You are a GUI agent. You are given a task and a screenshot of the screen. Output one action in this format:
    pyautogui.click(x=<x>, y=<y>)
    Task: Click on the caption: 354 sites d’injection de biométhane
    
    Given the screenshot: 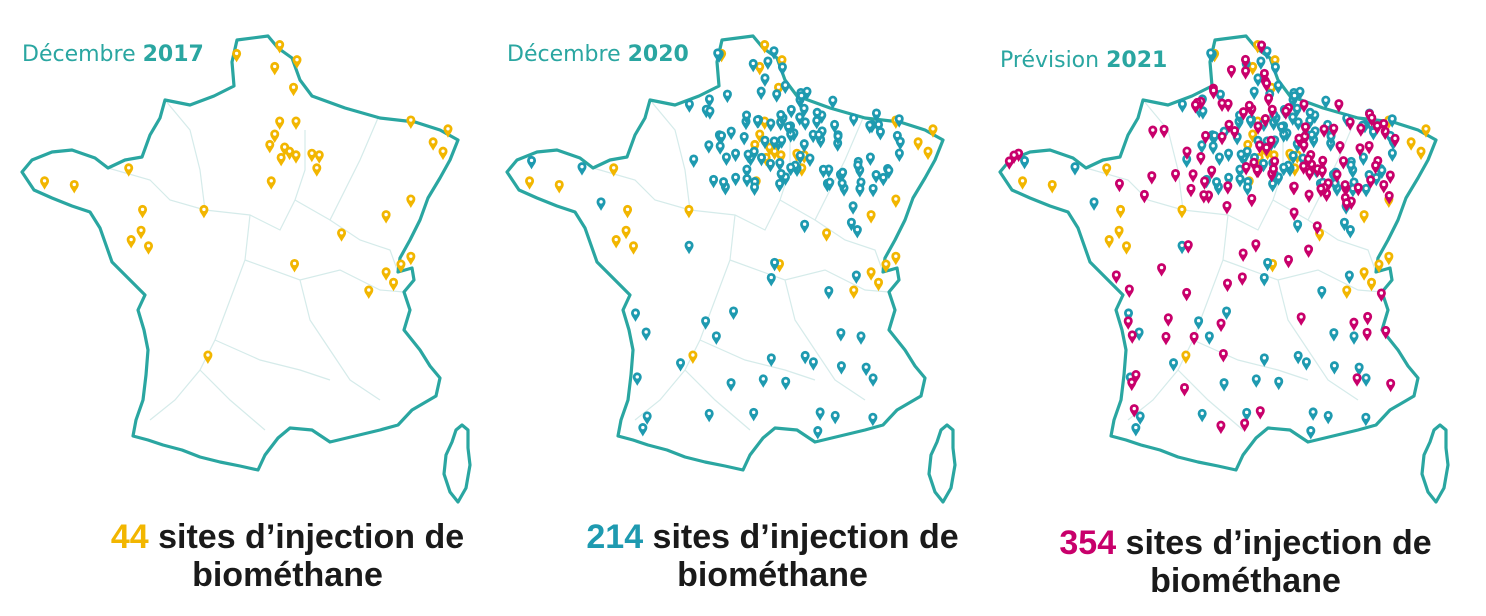 What is the action you would take?
    pyautogui.click(x=1242, y=562)
    